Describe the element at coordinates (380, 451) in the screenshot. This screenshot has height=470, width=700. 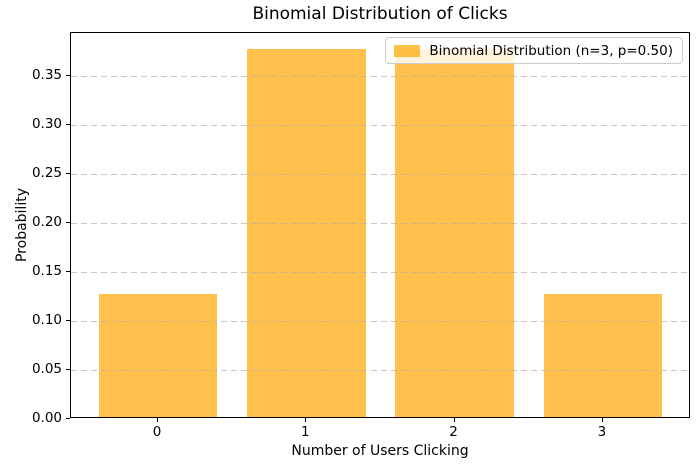
I see `x-axis-label: Number of Users Clicking` at that location.